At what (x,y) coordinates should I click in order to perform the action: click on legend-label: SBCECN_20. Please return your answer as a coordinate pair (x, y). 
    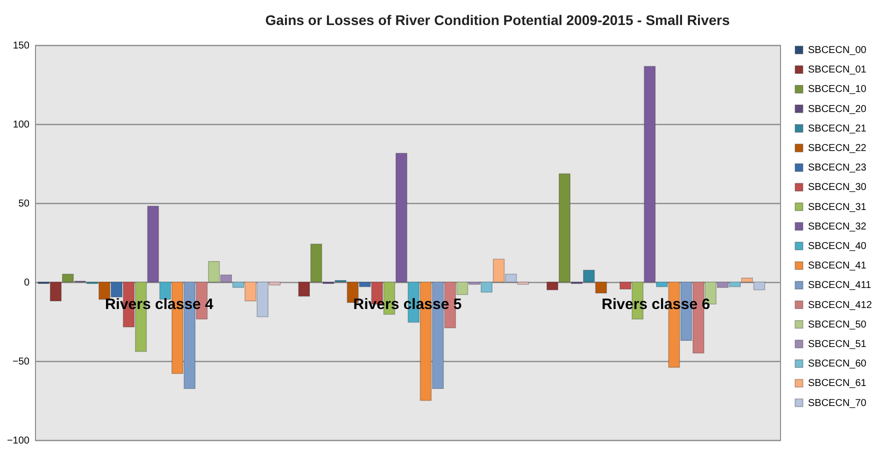
    Looking at the image, I should click on (837, 109).